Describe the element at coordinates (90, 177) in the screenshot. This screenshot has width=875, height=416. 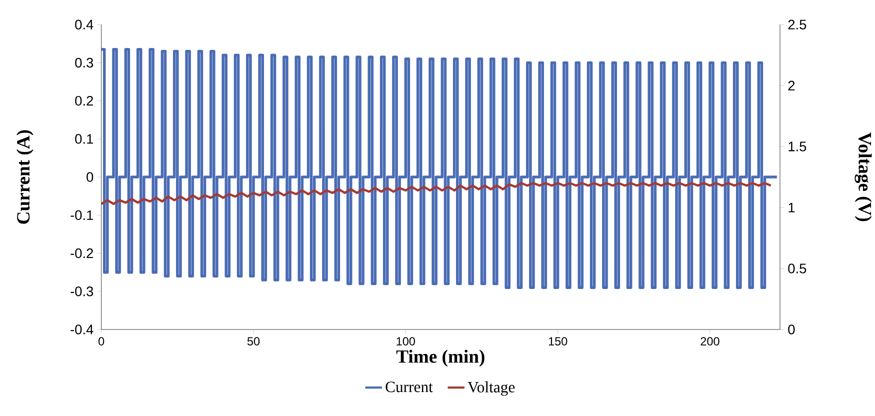
I see `y-tick-label: 0` at that location.